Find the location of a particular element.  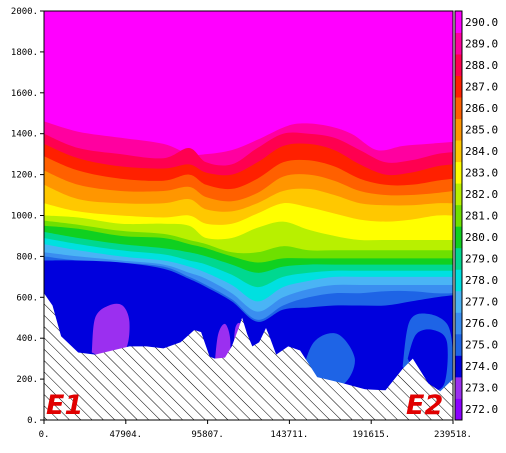

x-axis: 0. 47904. 95807. 143711. 191615. 239518. is located at coordinates (255, 430).